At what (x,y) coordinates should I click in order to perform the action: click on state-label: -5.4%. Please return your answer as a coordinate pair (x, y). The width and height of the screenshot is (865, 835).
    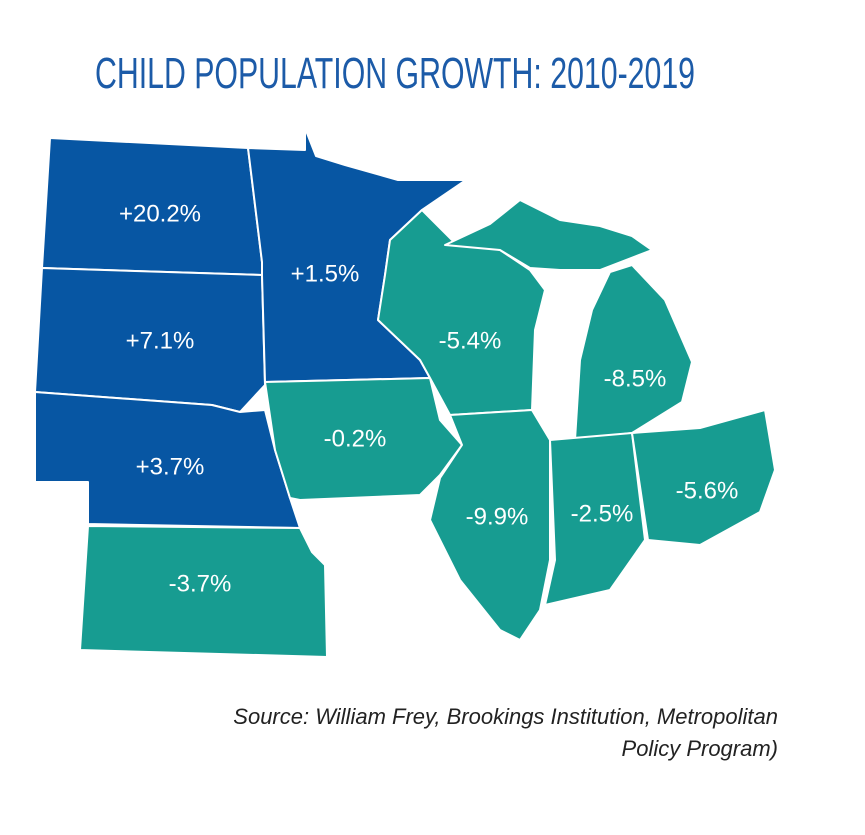
    Looking at the image, I should click on (470, 340).